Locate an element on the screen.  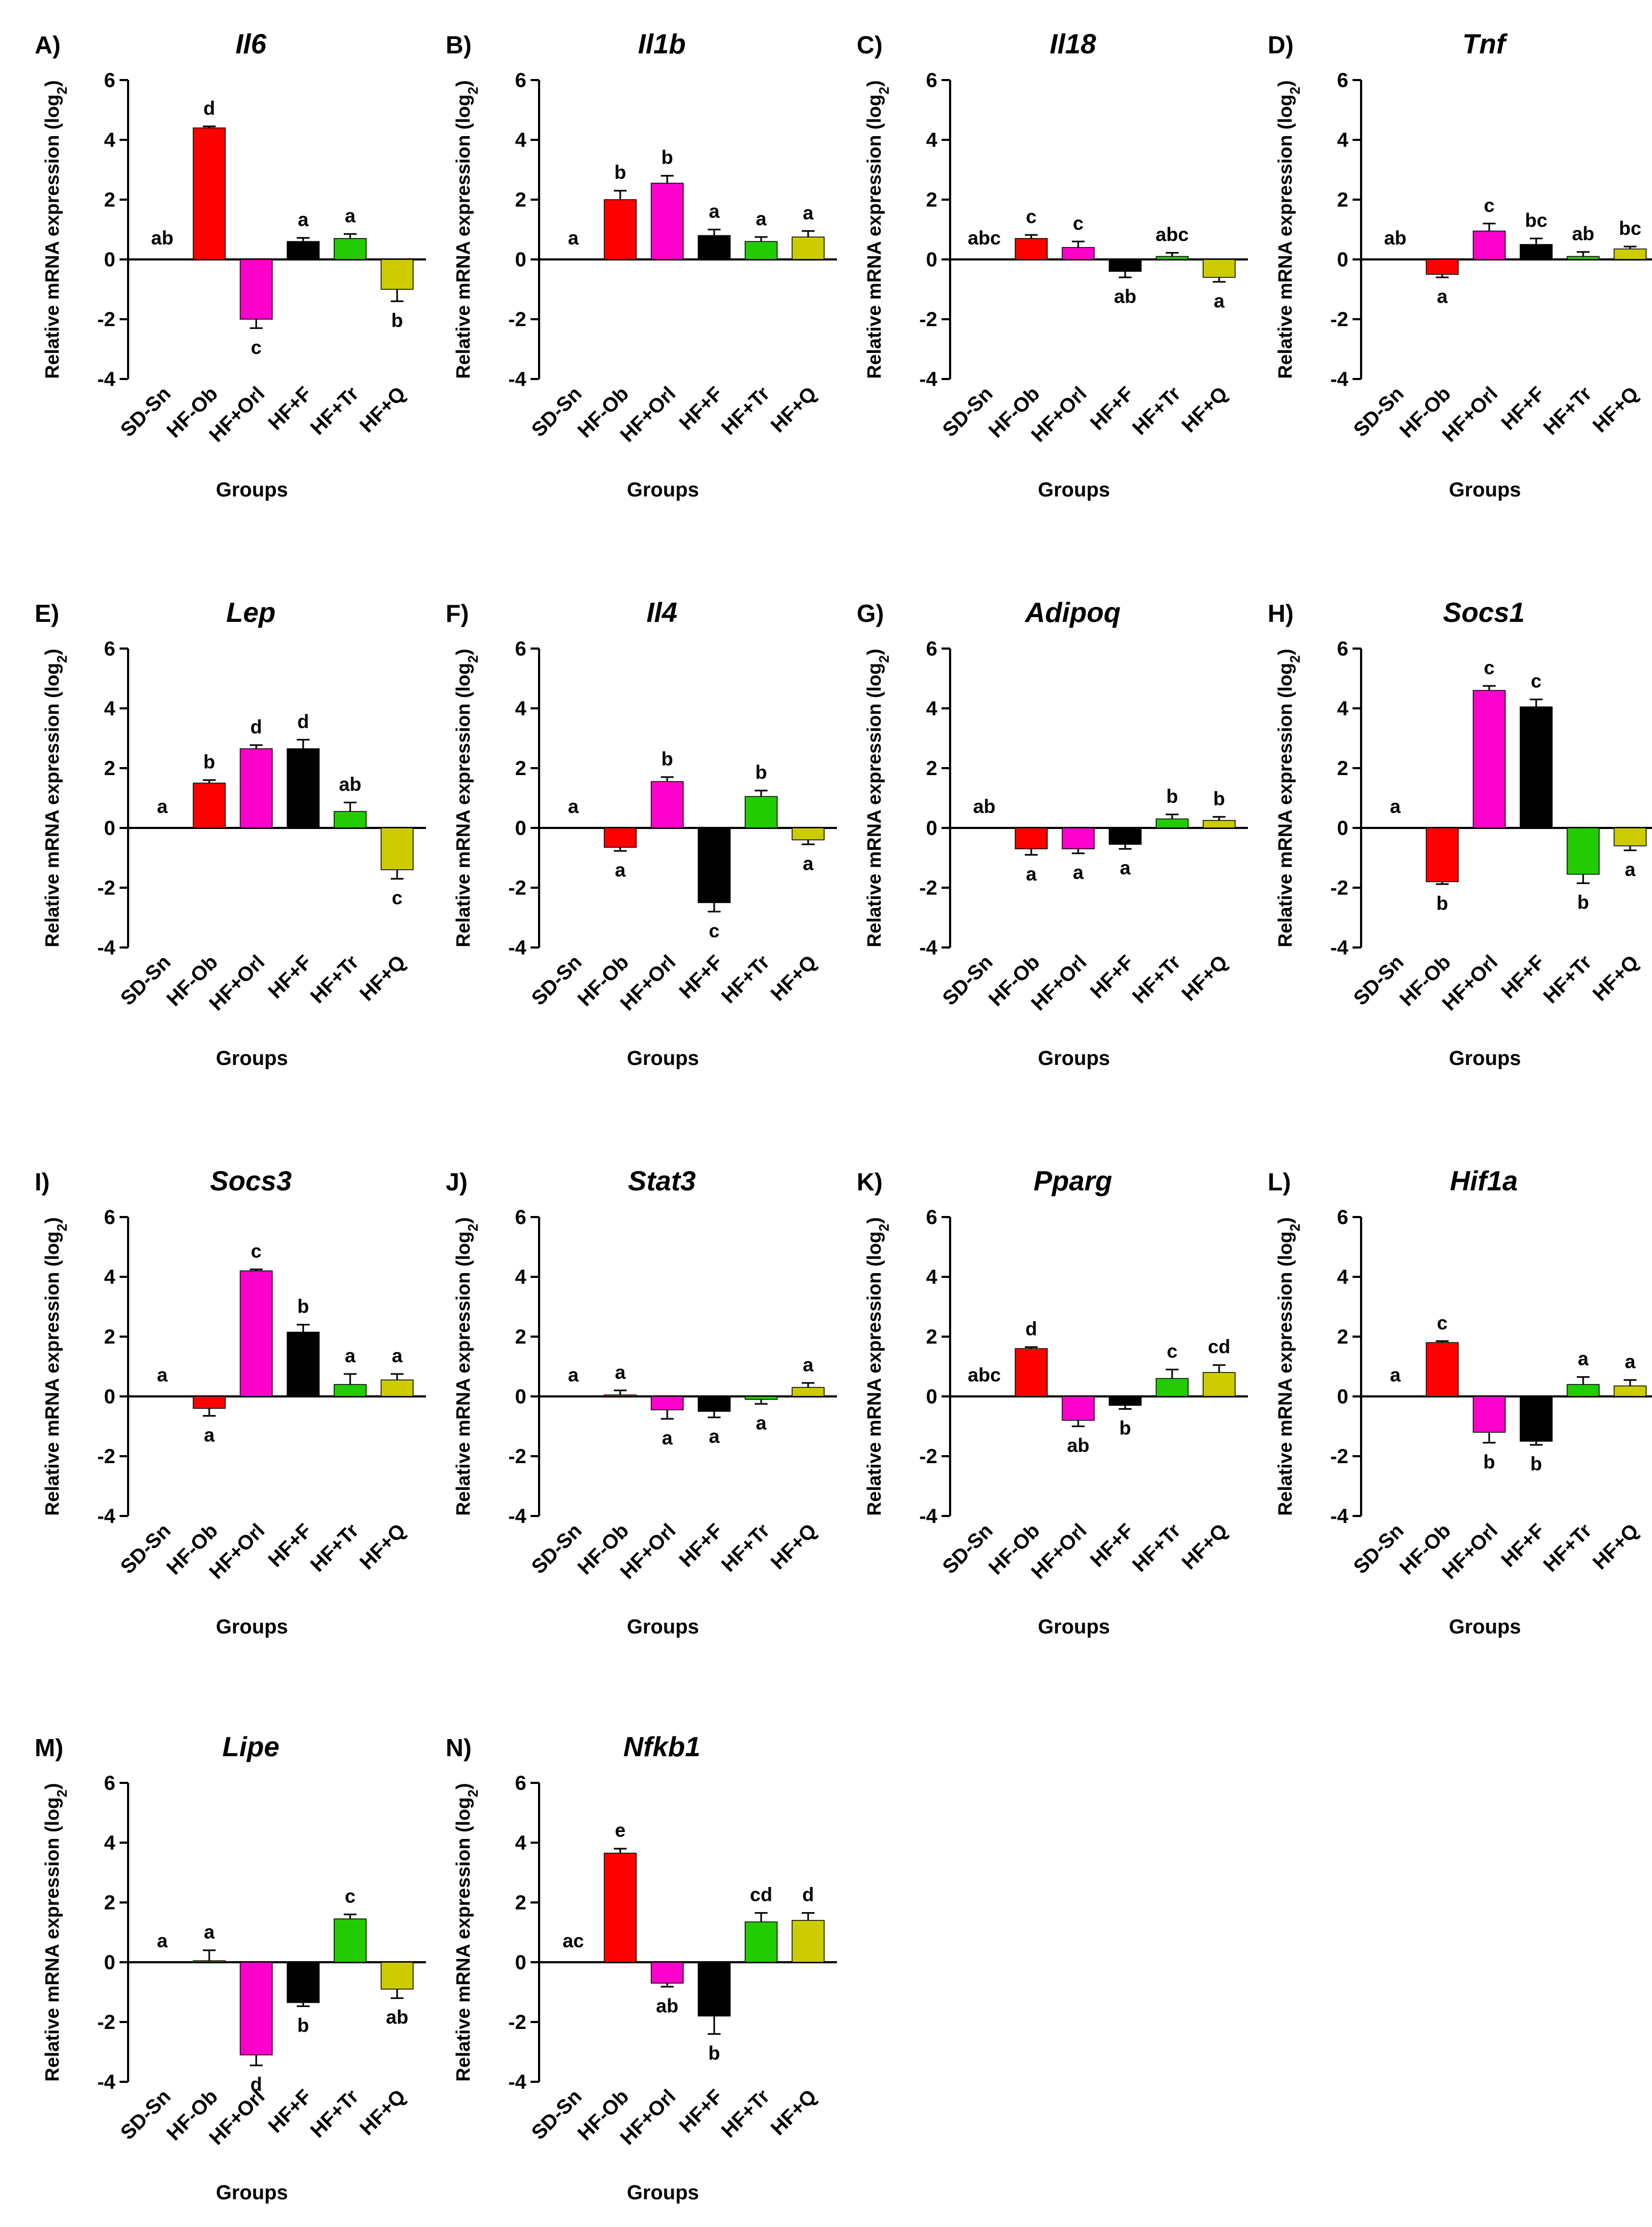
panel-m-x-label: Groups is located at coordinates (252, 2193).